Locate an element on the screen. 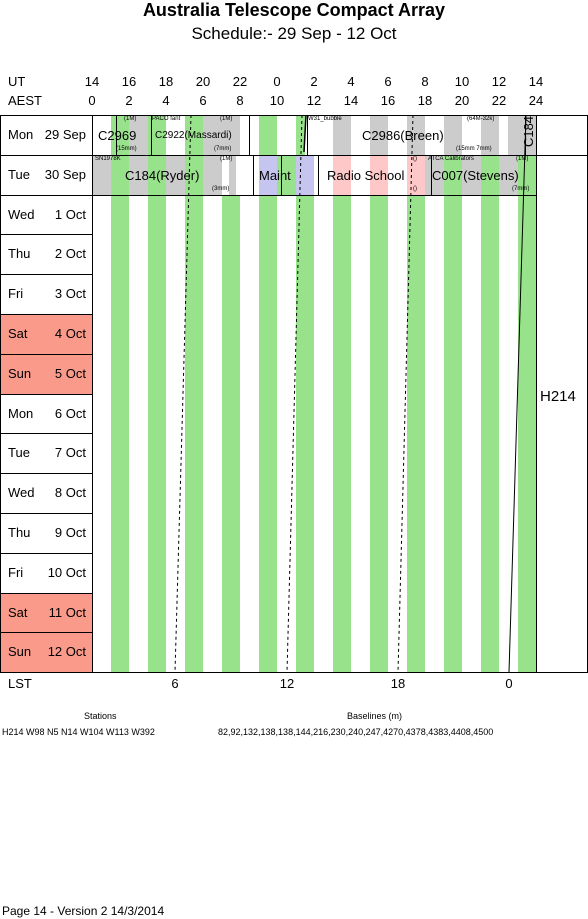 The image size is (588, 919). ut-tick: 2 is located at coordinates (314, 81).